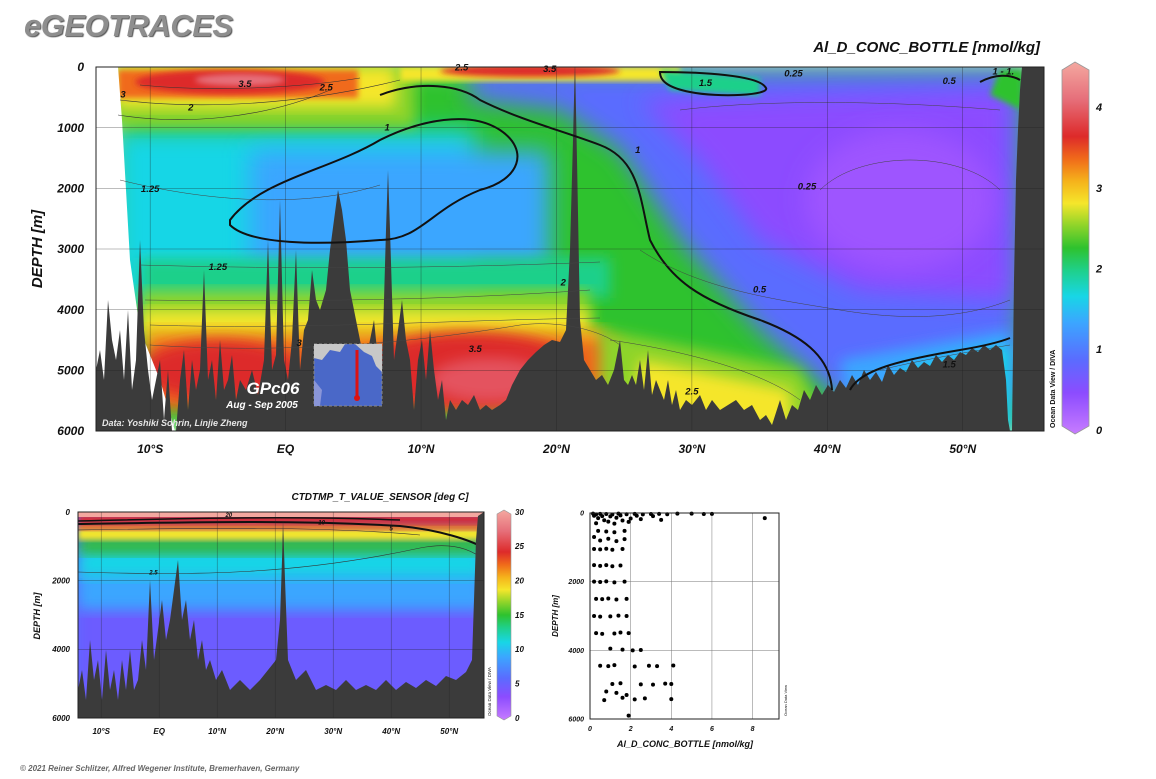  Describe the element at coordinates (128, 25) in the screenshot. I see `egeotraces-logo: eGEOTRACES` at that location.